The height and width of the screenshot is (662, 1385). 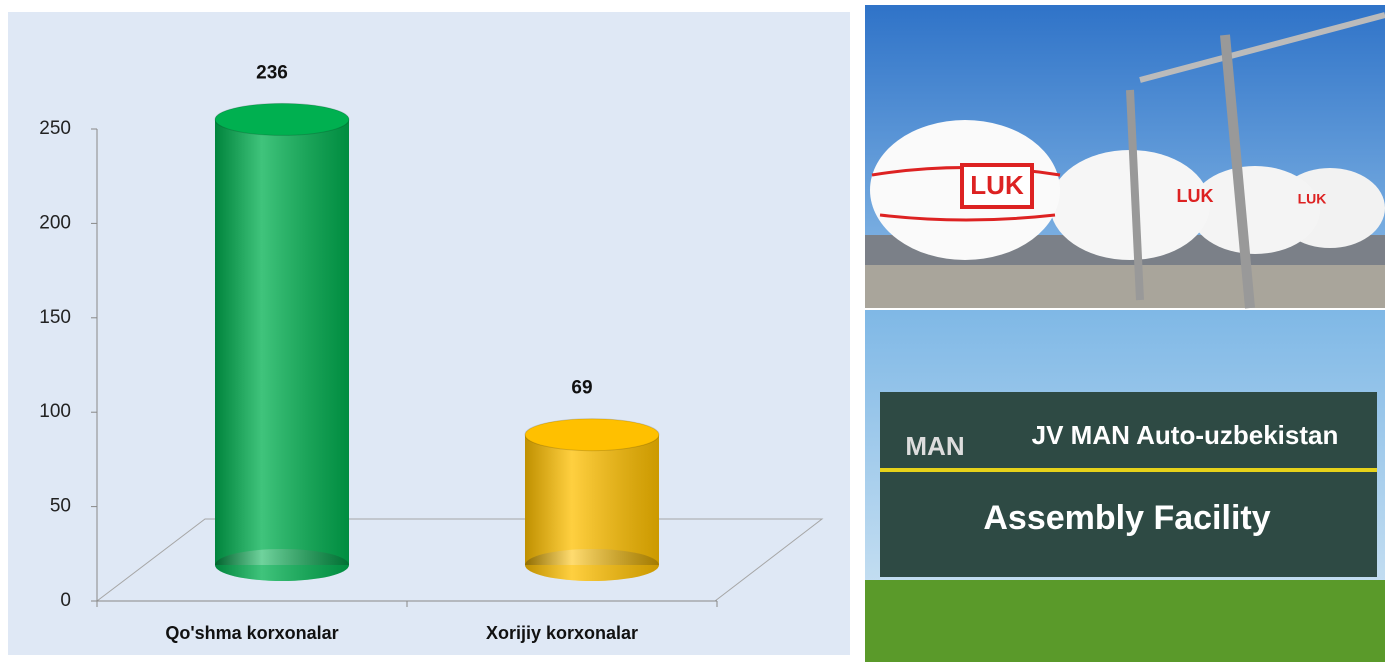 What do you see at coordinates (55, 222) in the screenshot?
I see `y-tick-label: 200` at bounding box center [55, 222].